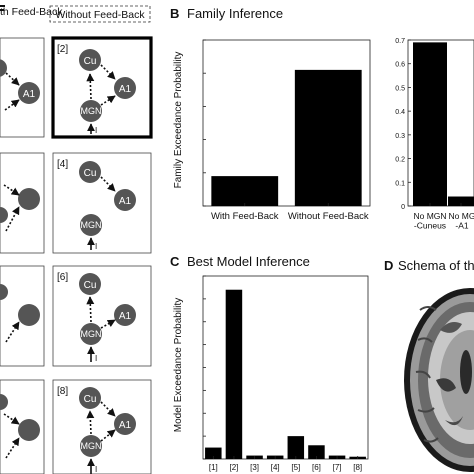  What do you see at coordinates (400, 160) in the screenshot?
I see `y-tick-label: 0.2` at bounding box center [400, 160].